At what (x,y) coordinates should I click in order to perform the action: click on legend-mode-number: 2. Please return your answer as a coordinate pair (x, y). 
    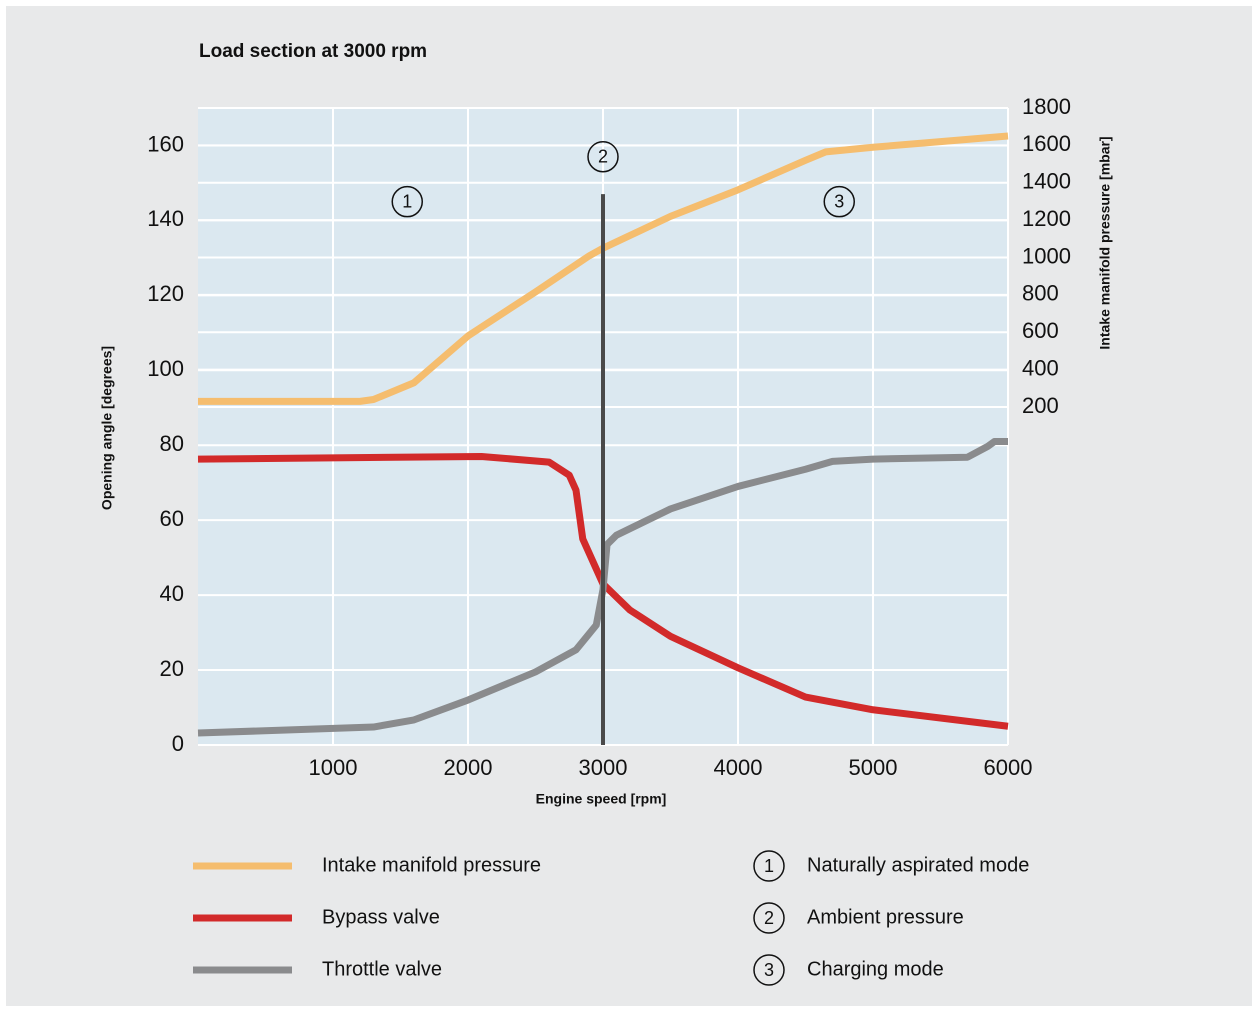
    Looking at the image, I should click on (769, 918).